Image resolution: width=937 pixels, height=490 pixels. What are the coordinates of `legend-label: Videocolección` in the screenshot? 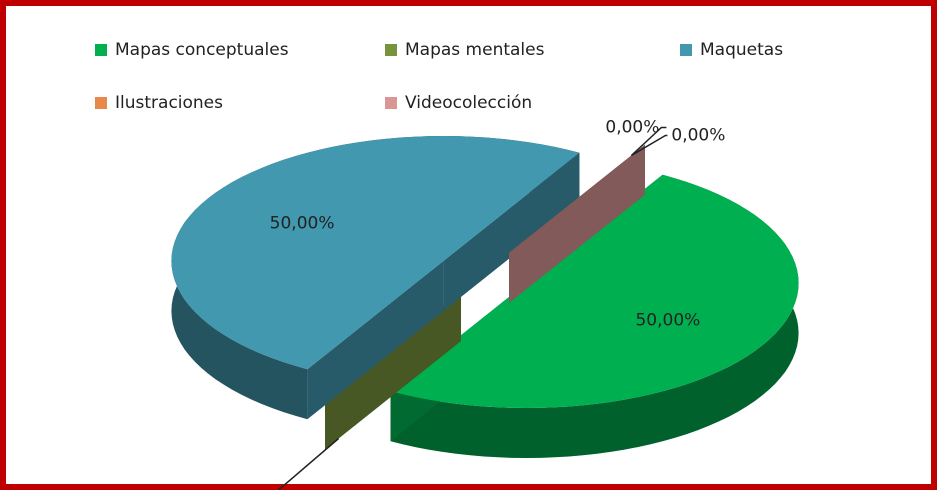 It's located at (468, 103).